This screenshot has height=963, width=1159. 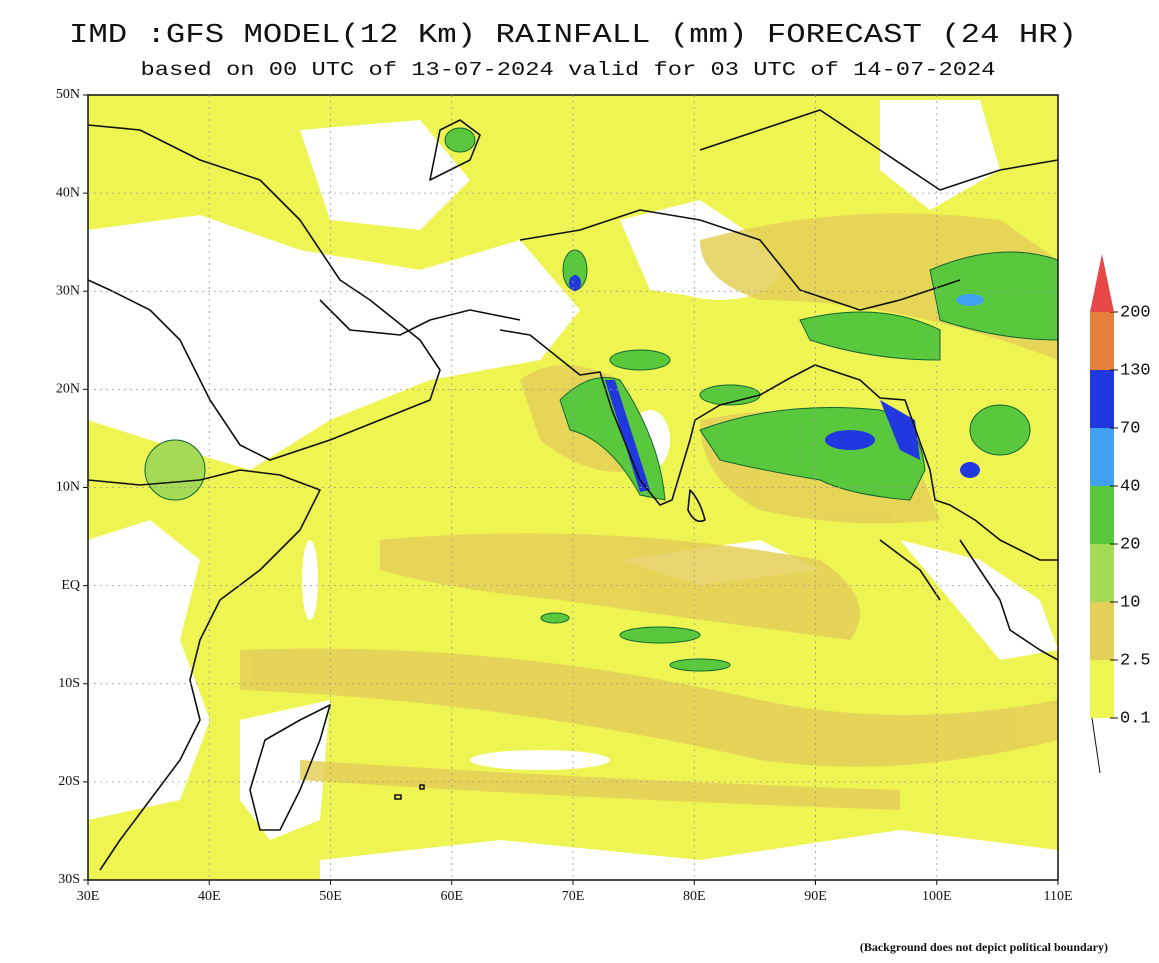 I want to click on lon-label: 100E, so click(x=937, y=896).